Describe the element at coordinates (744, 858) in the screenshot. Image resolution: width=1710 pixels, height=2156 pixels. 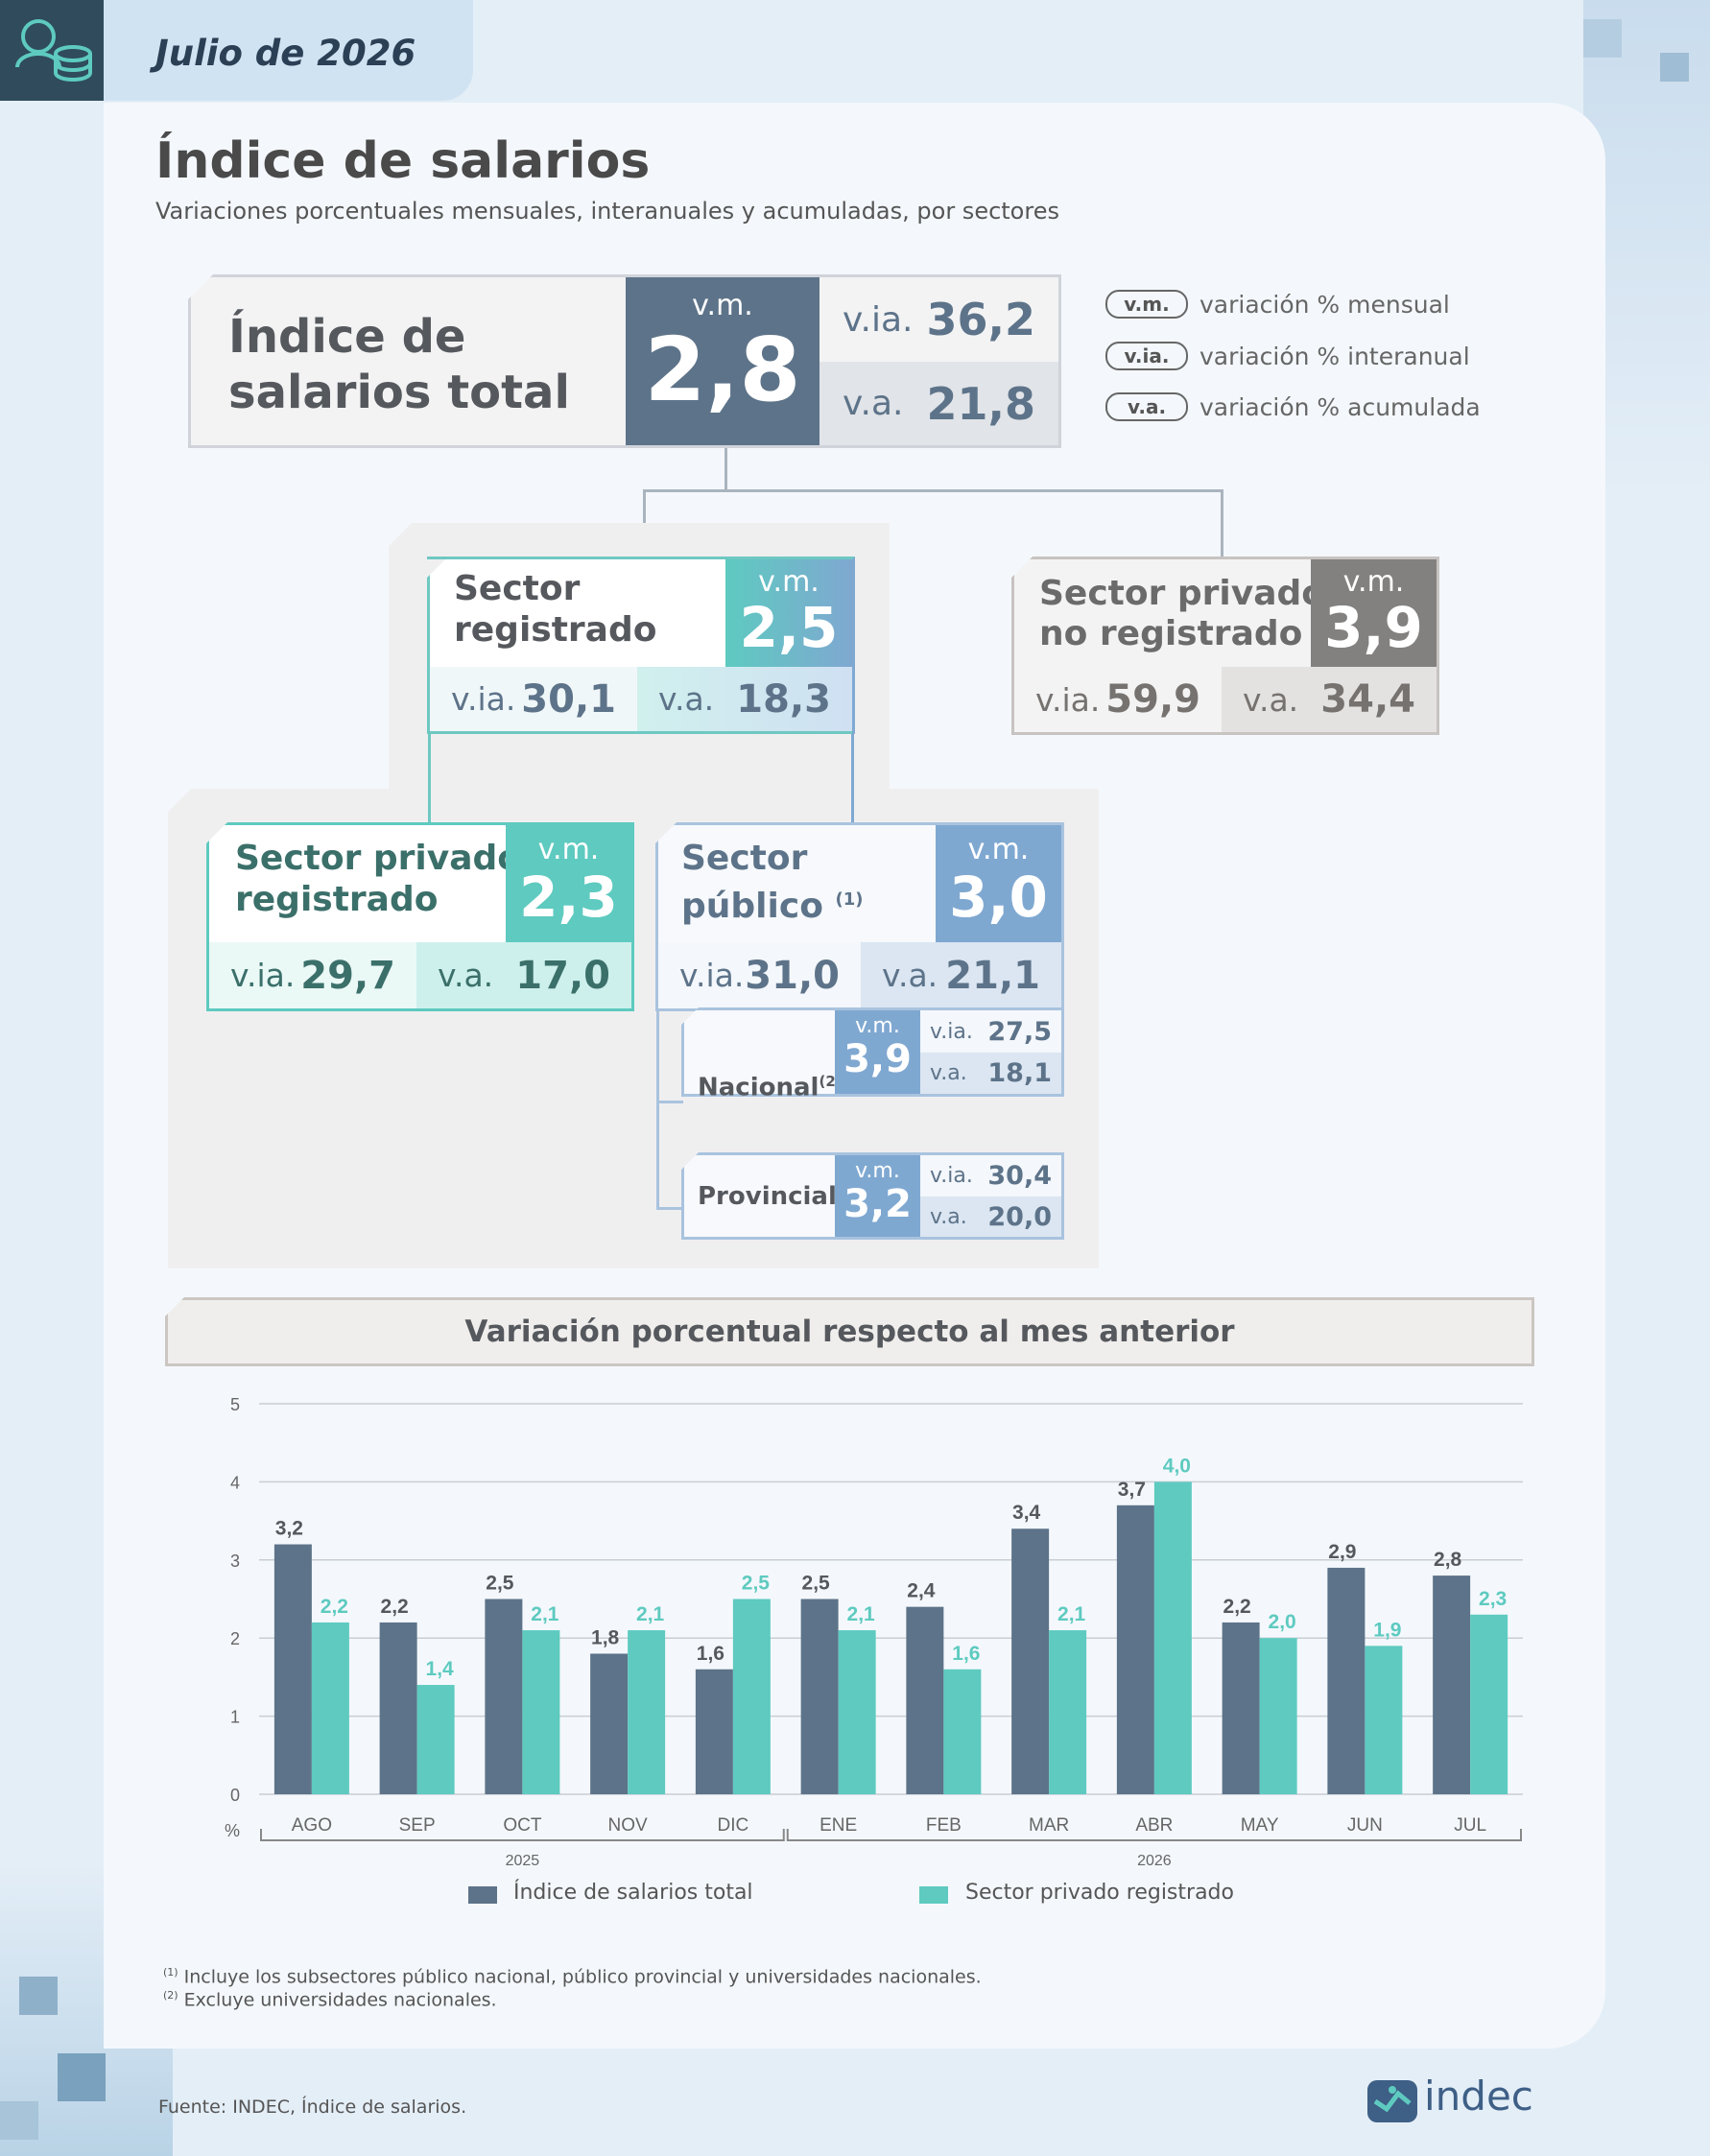
I see `publico-label-line1: Sector` at that location.